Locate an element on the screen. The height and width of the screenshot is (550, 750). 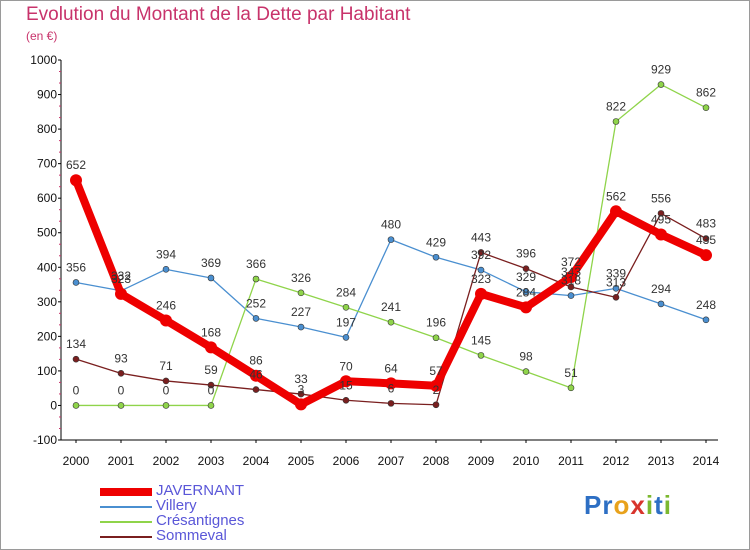
data-label: 372 is located at coordinates (571, 262).